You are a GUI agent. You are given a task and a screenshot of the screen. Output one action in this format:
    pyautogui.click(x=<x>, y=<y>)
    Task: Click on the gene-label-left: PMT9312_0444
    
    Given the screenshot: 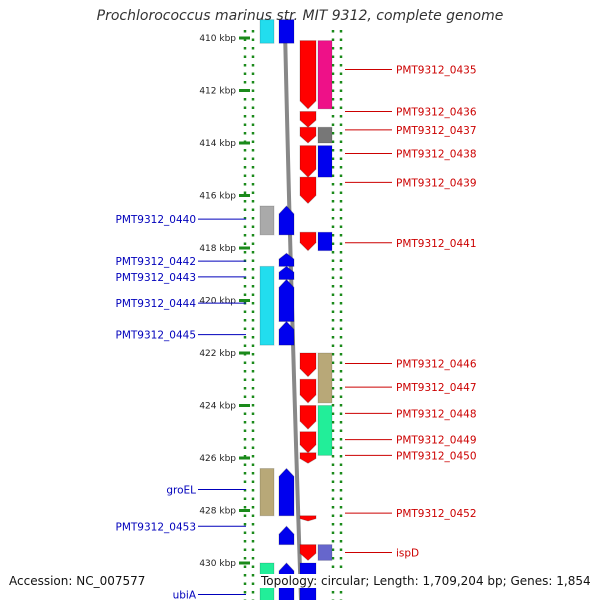 What is the action you would take?
    pyautogui.click(x=156, y=304)
    